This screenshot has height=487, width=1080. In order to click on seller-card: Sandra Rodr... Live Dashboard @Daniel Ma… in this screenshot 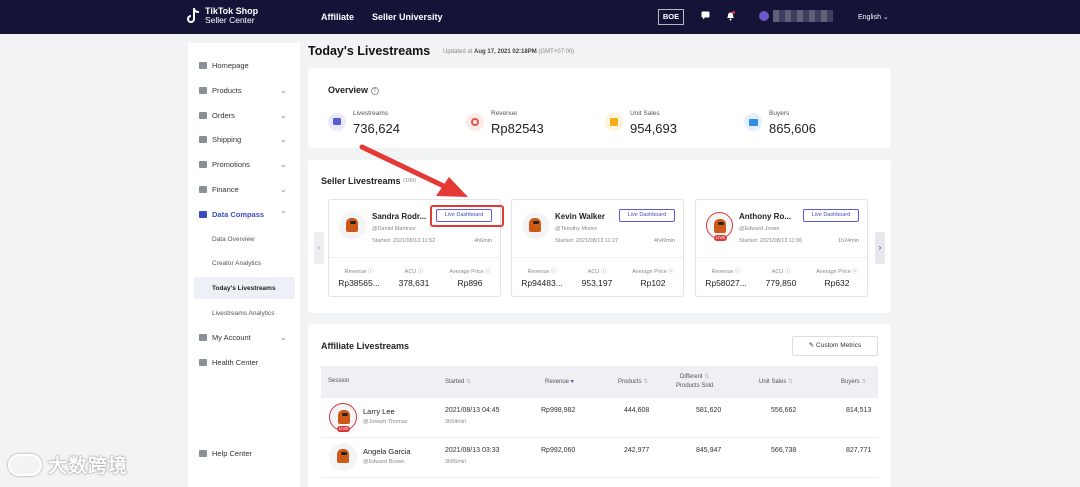, I will do `click(414, 248)`.